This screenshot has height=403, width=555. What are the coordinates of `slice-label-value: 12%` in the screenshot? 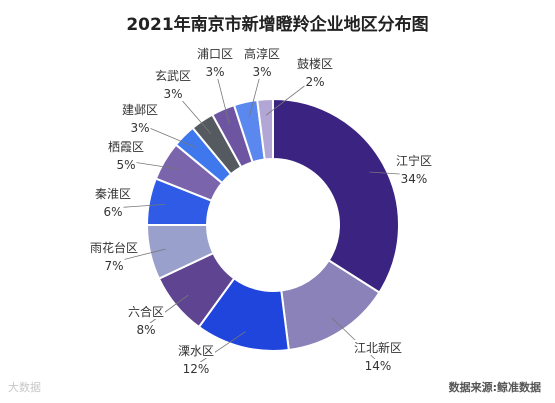 It's located at (196, 369).